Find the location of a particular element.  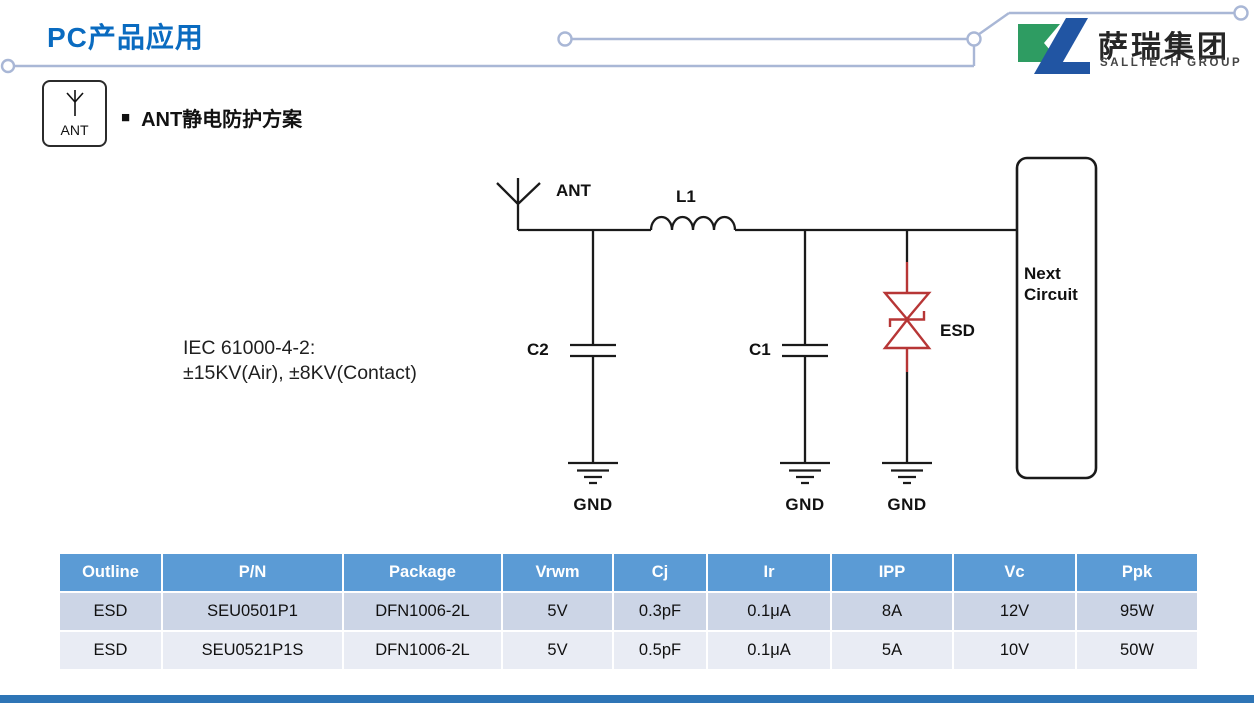

table-cell: 8A is located at coordinates (892, 611).